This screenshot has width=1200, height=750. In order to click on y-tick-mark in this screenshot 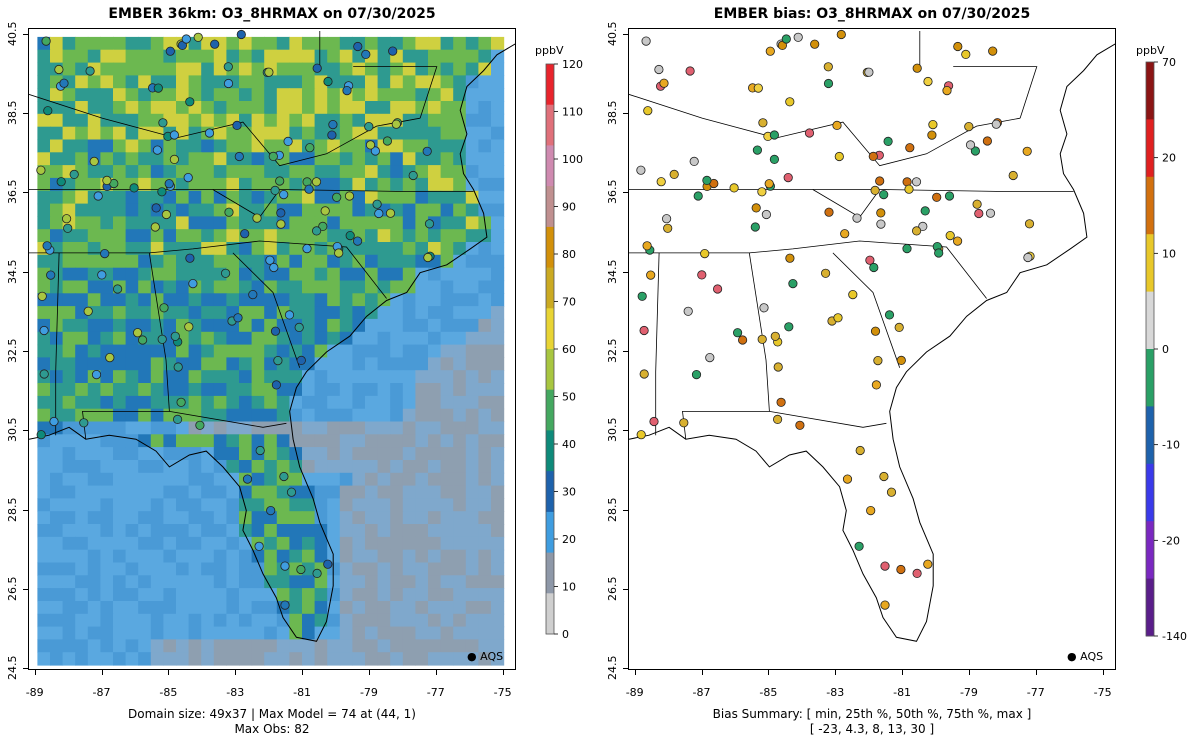, I will do `click(25, 114)`.